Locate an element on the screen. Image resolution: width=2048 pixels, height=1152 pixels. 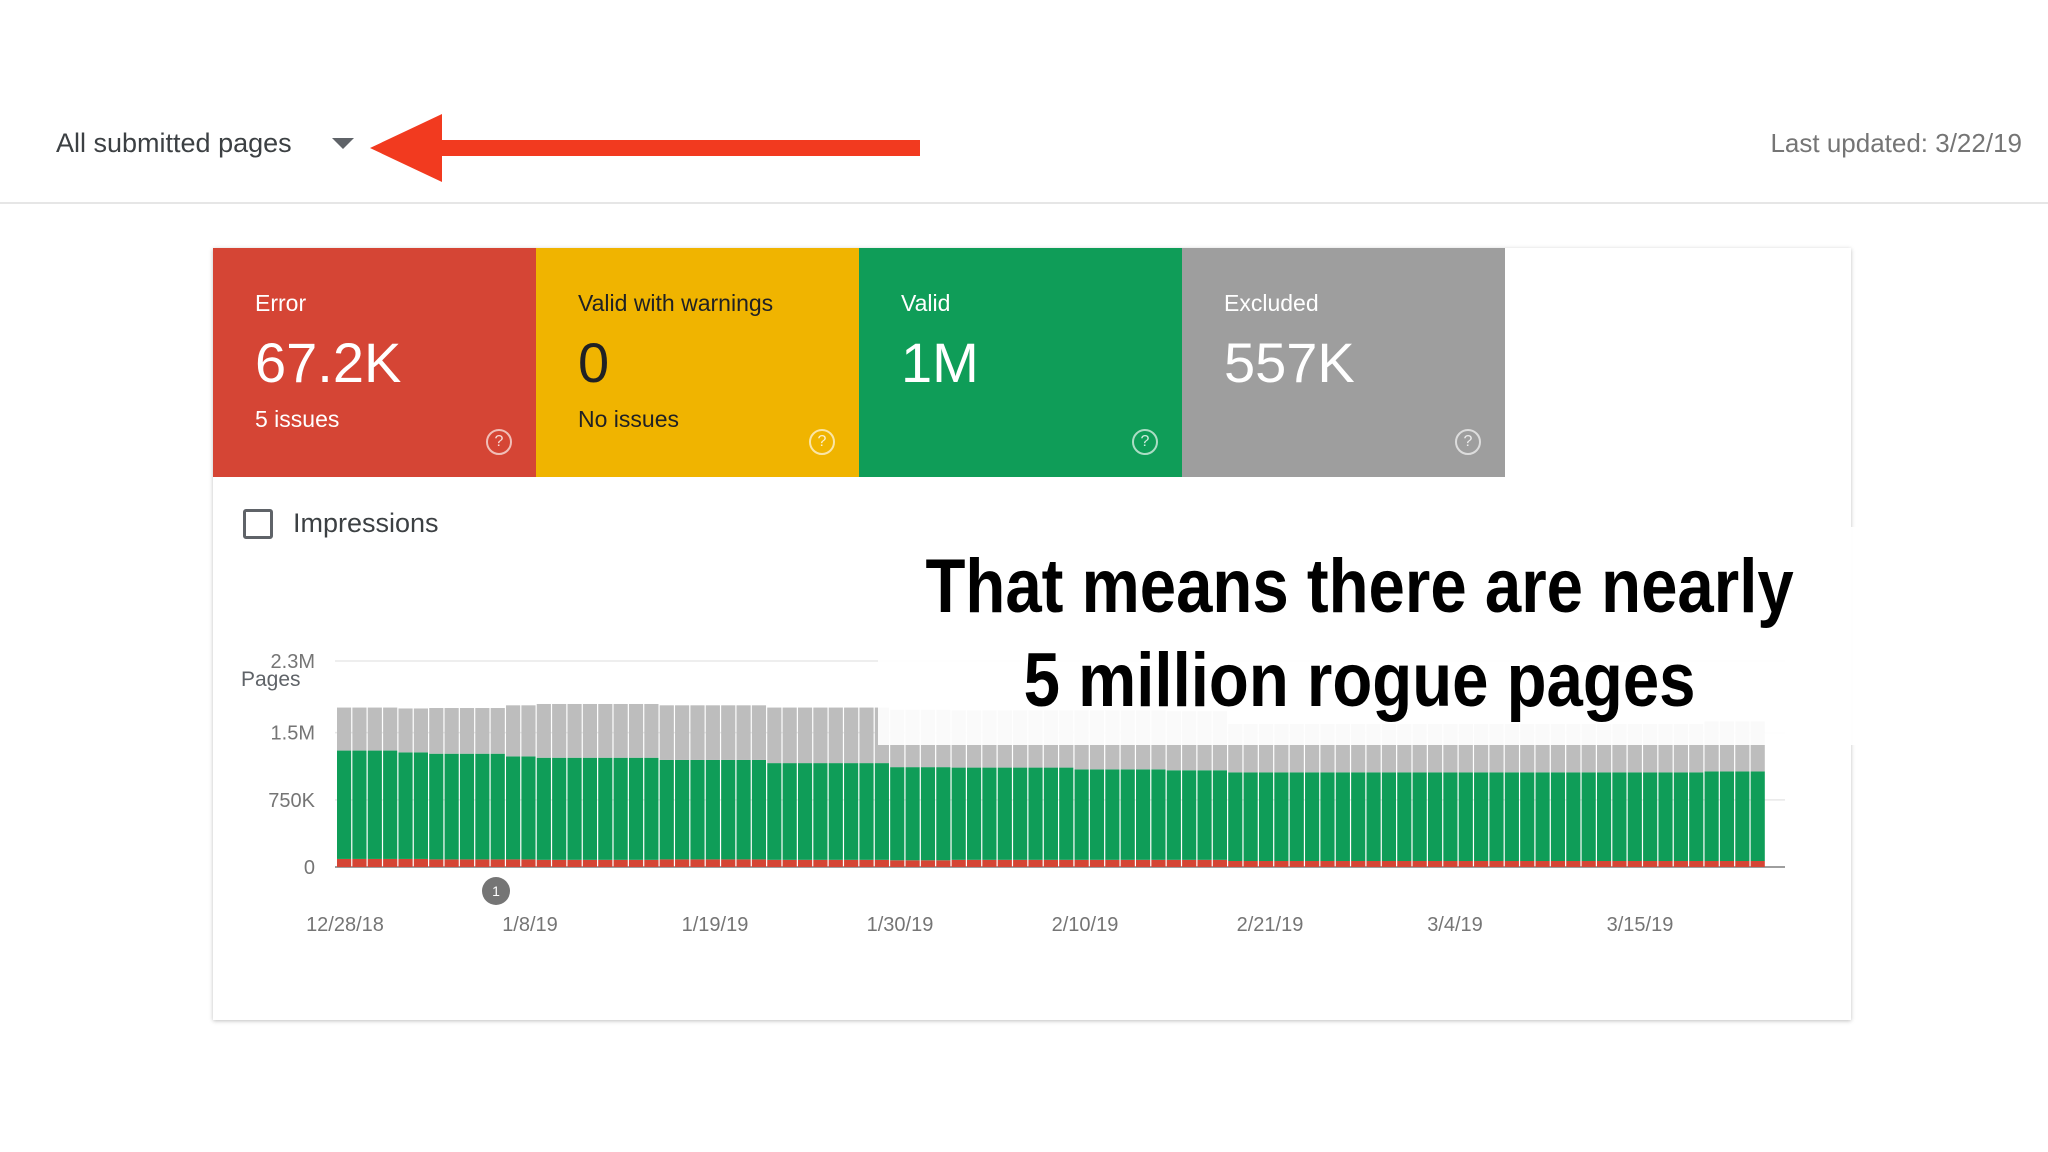
tile-valid: Valid 1M ? is located at coordinates (1020, 362).